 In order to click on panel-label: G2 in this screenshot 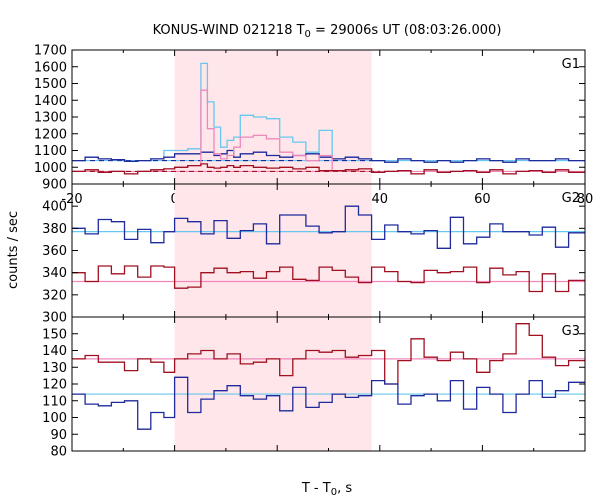, I will do `click(571, 198)`.